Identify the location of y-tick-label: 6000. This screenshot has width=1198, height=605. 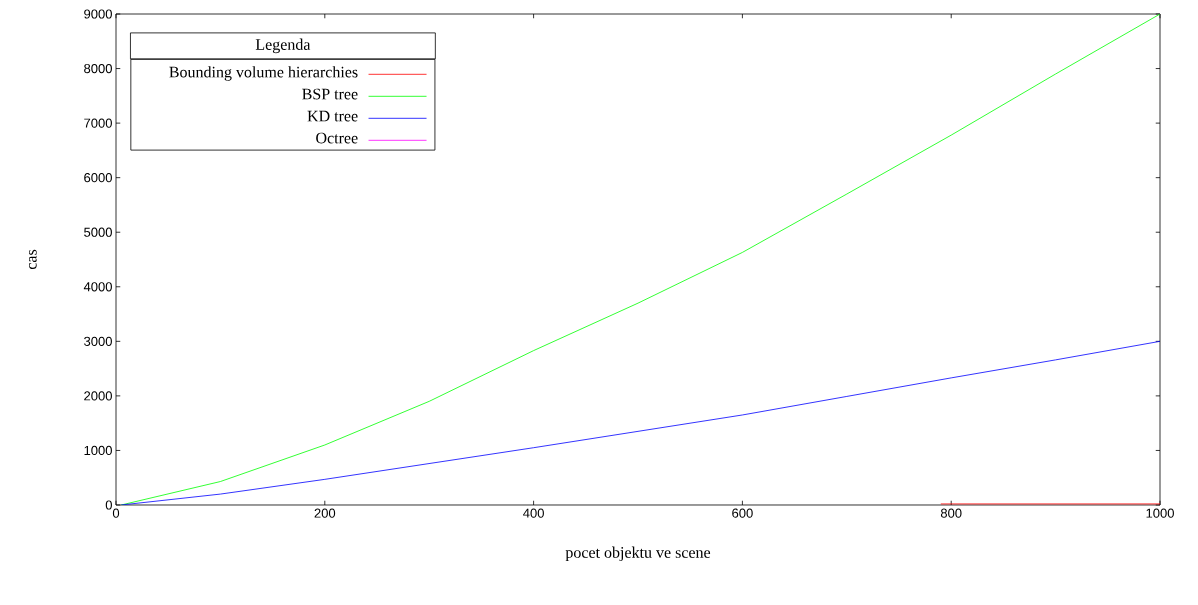
(98, 178).